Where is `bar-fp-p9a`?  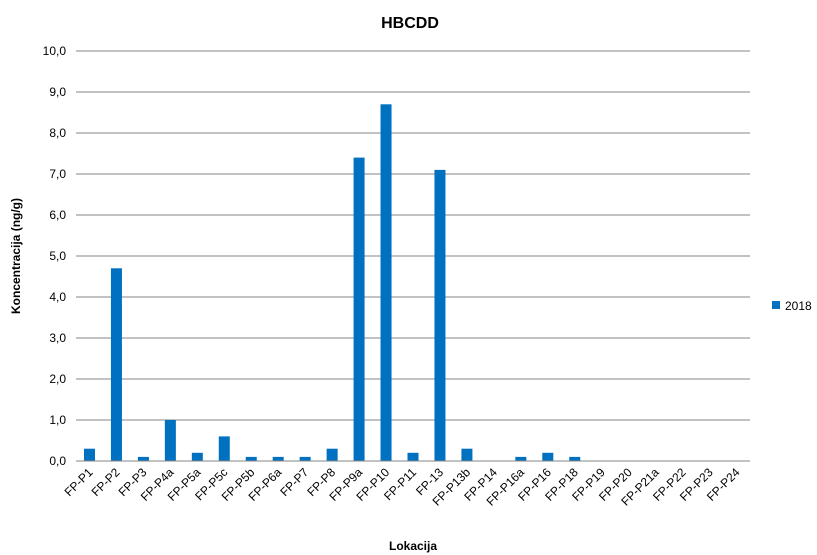
bar-fp-p9a is located at coordinates (359, 309).